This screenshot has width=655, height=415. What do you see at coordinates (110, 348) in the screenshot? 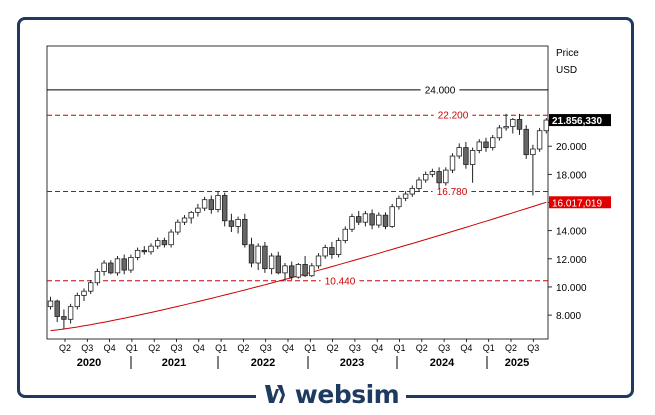
I see `x-tick-label: Q4` at bounding box center [110, 348].